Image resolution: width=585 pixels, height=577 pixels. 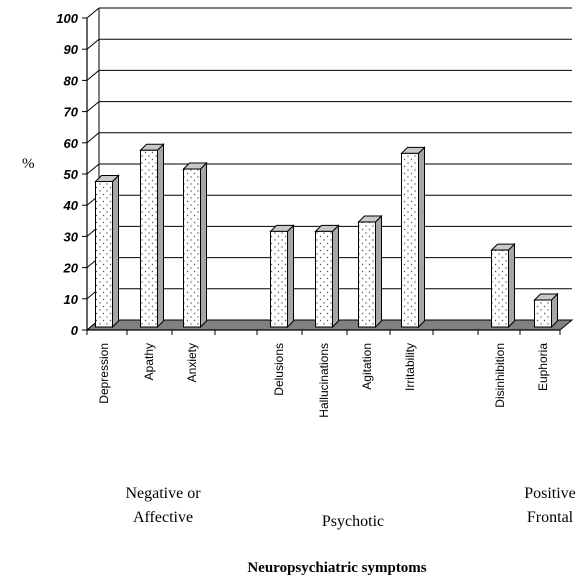 I want to click on x-label-apathy: Apathy, so click(x=149, y=361).